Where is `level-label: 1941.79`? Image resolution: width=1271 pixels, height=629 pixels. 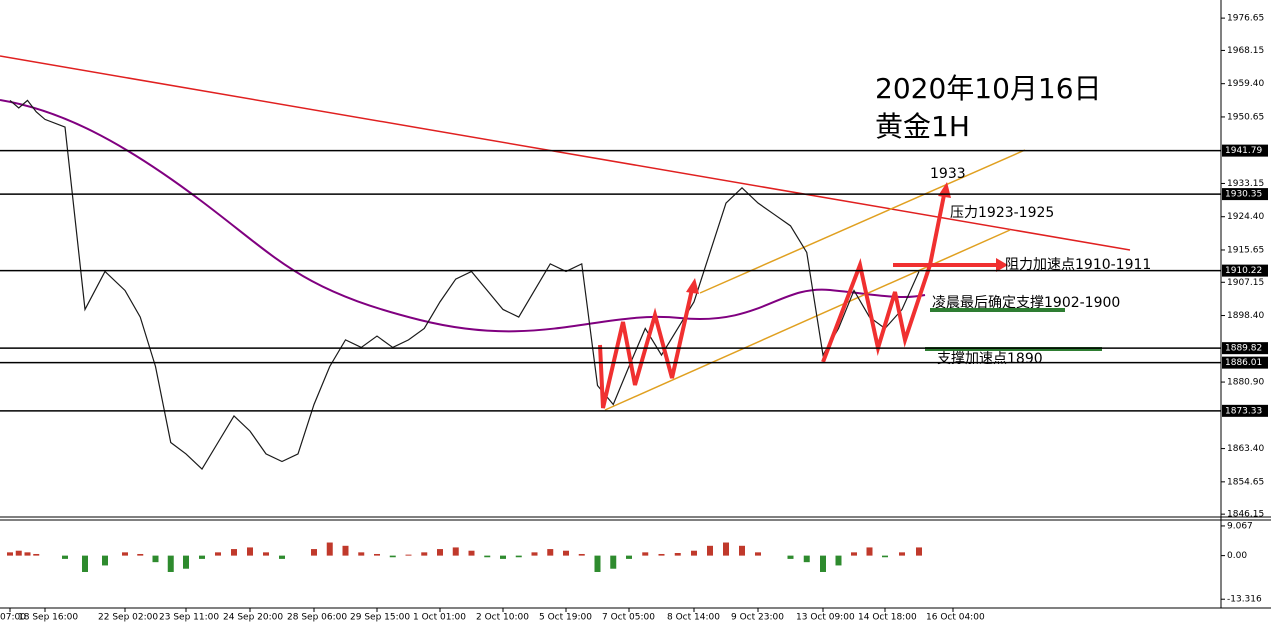
level-label: 1941.79 is located at coordinates (1243, 151).